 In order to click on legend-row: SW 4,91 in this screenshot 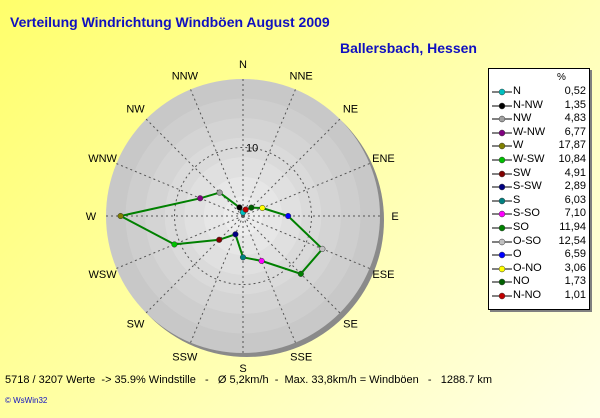, I will do `click(539, 173)`.